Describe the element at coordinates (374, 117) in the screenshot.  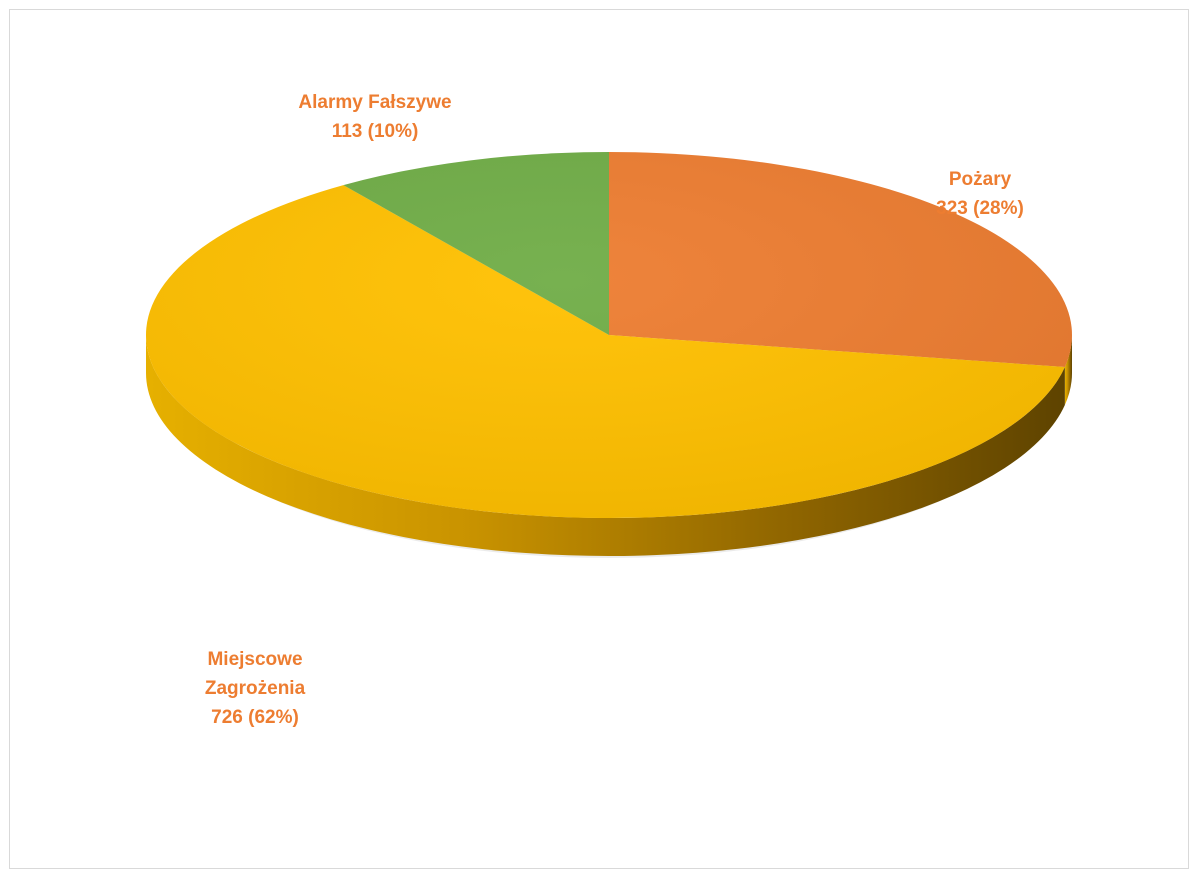
I see `data-label-alarmy-falszywe: Alarmy Fałszywe 113 (10%)` at that location.